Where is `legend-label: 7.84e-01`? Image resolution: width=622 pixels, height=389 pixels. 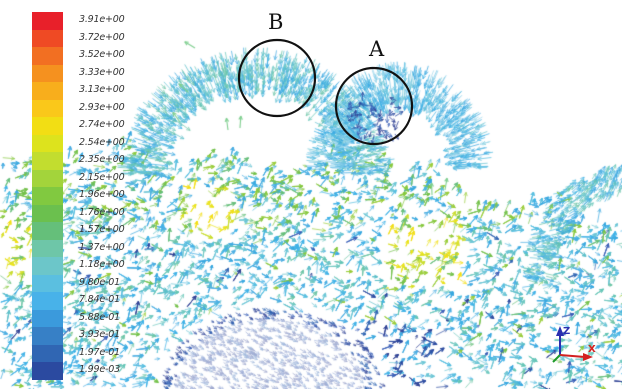
legend-label: 7.84e-01 is located at coordinates (99, 299).